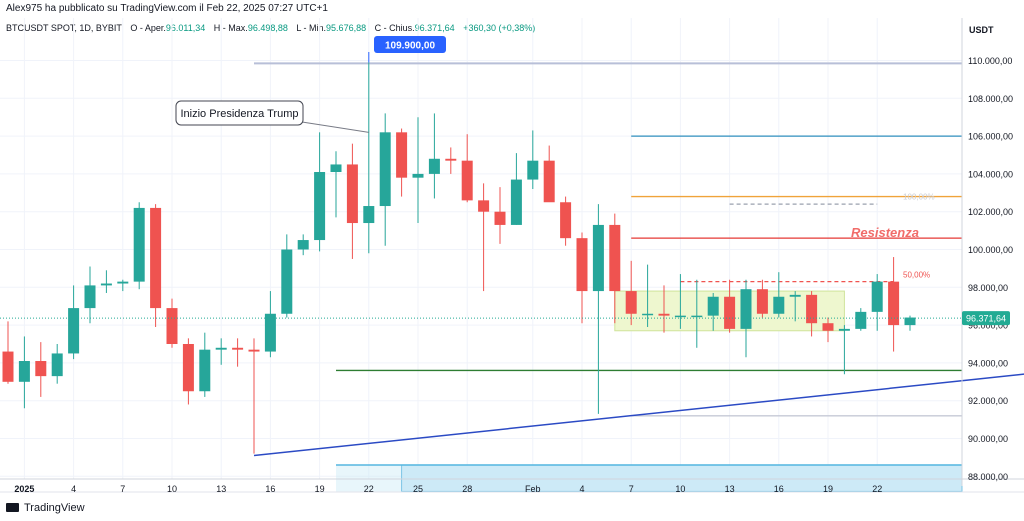 This screenshot has width=1024, height=521. Describe the element at coordinates (54, 508) in the screenshot. I see `tradingview-logo-text: TradingView` at that location.